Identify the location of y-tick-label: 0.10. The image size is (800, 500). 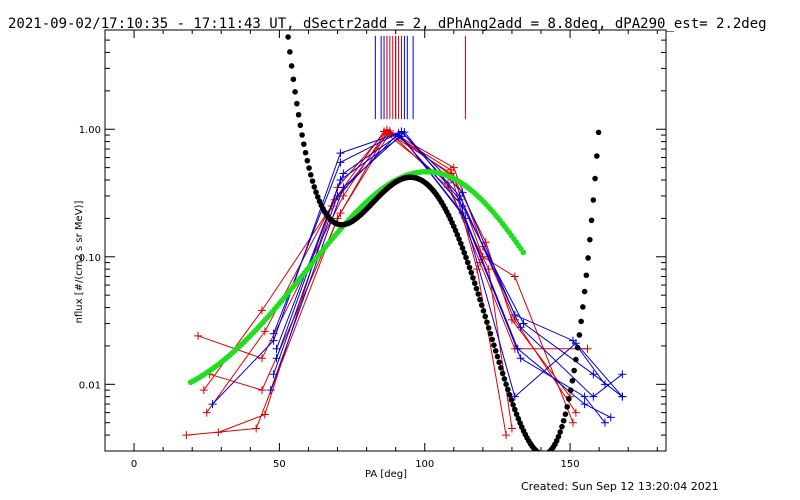
(90, 258).